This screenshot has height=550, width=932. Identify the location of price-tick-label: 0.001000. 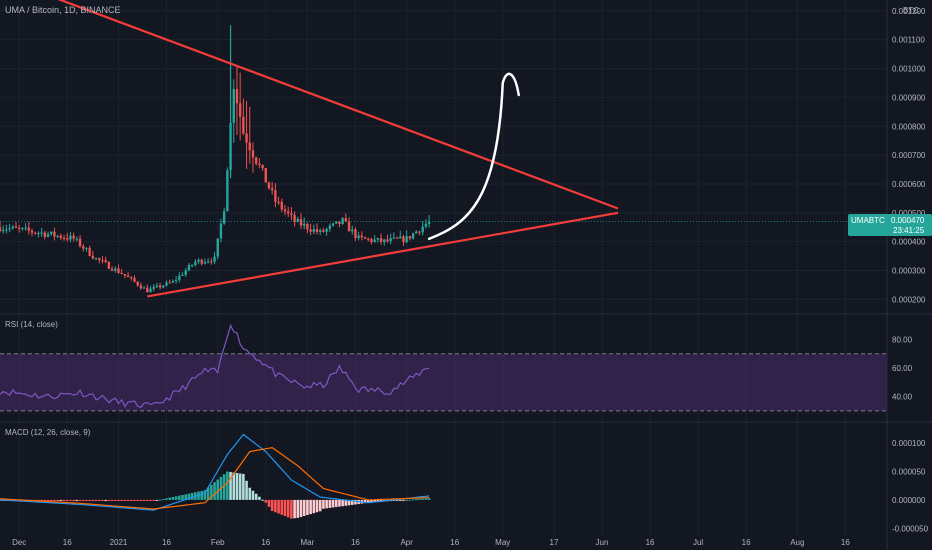
(909, 69).